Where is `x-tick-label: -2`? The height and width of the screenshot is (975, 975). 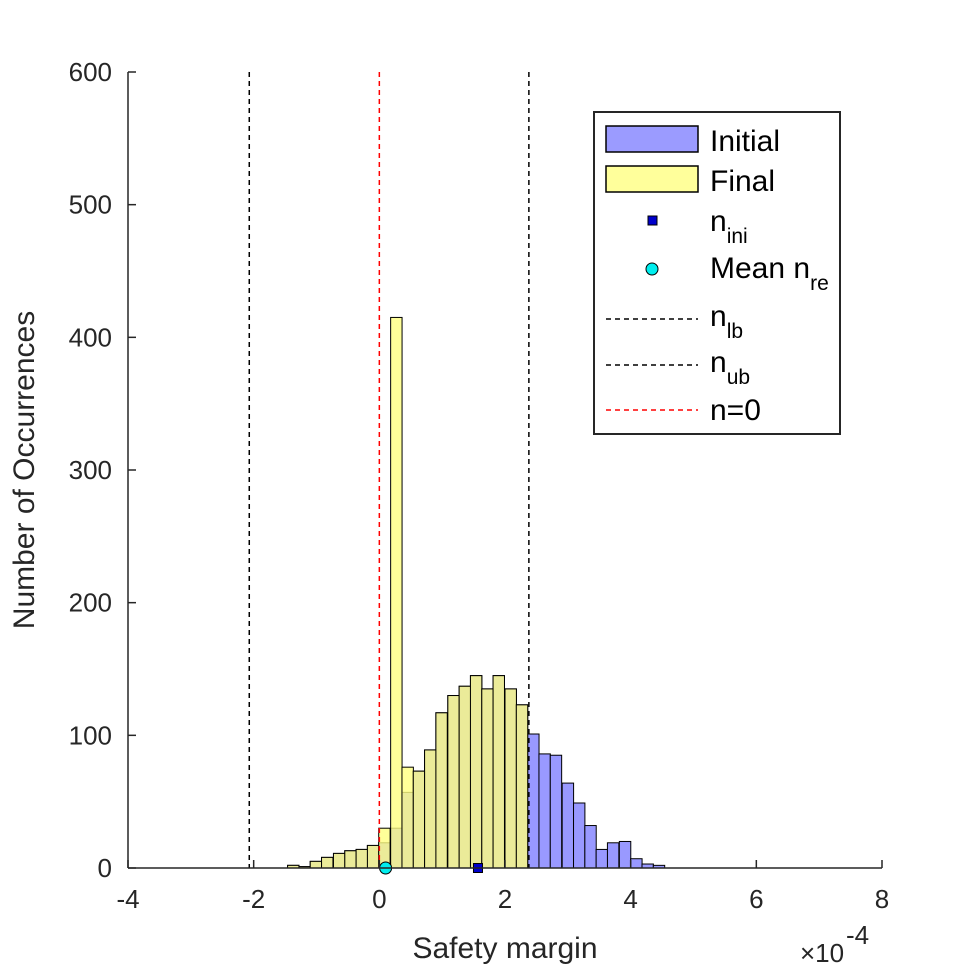 x-tick-label: -2 is located at coordinates (253, 899).